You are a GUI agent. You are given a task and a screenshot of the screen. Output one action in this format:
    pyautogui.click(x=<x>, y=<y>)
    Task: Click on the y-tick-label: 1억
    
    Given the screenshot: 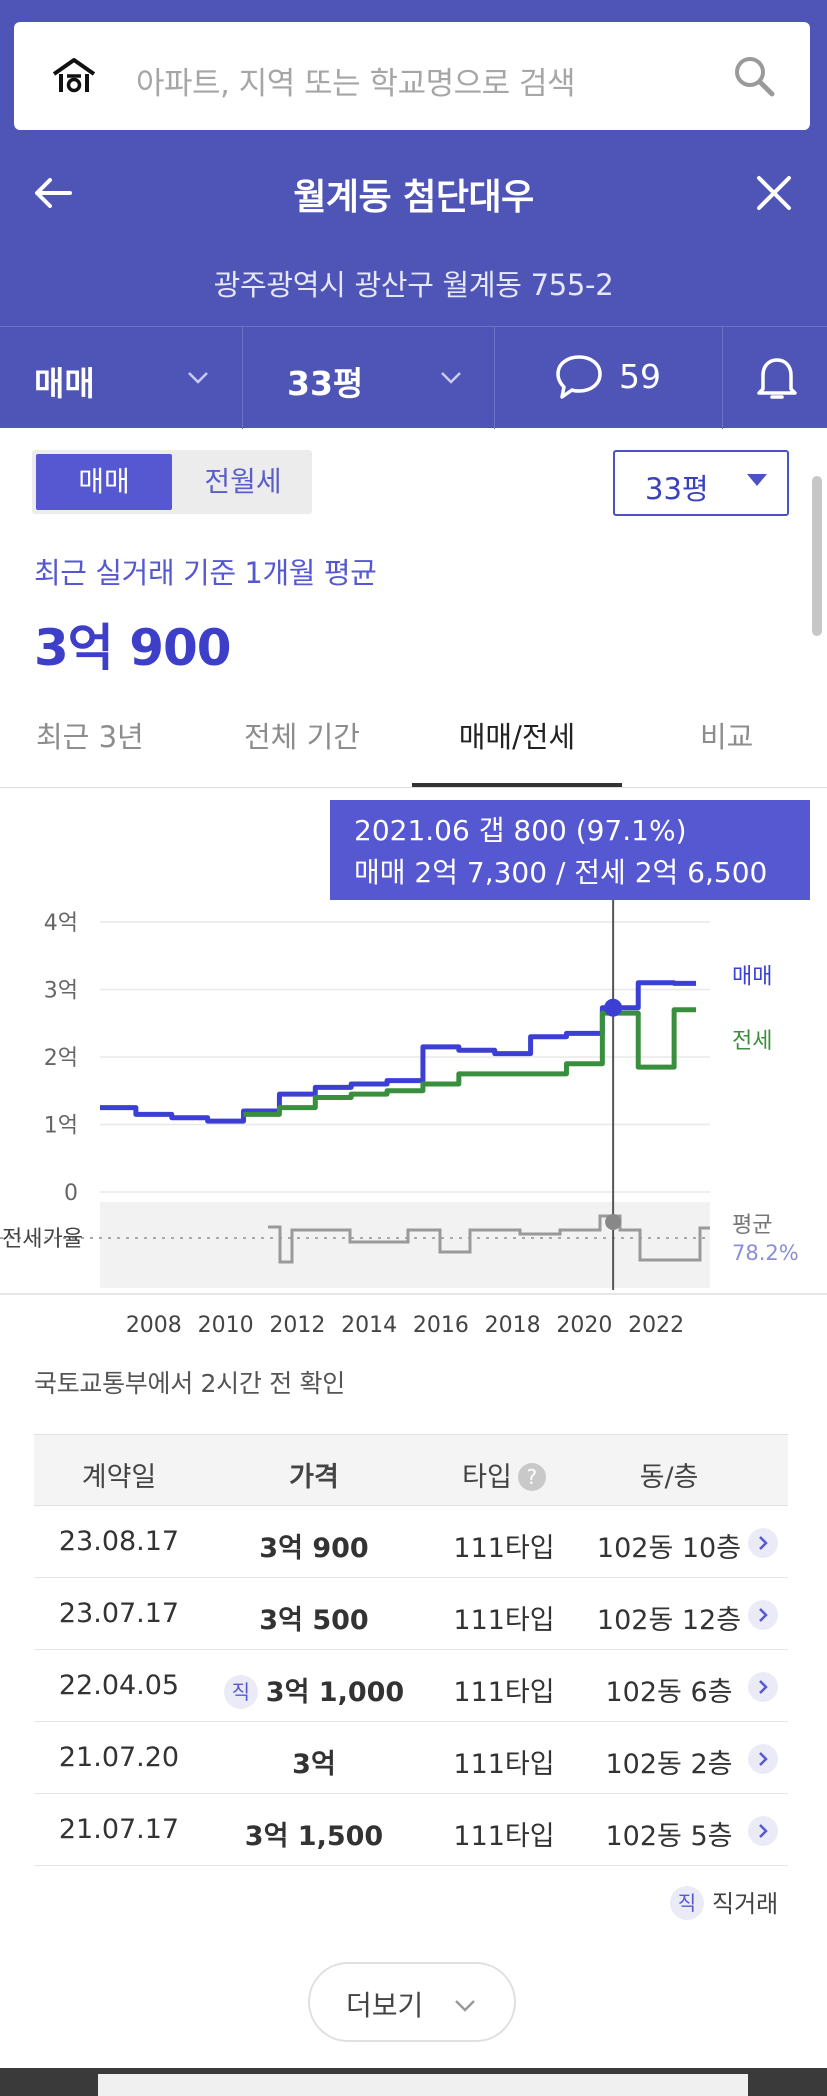 What is the action you would take?
    pyautogui.click(x=61, y=1126)
    